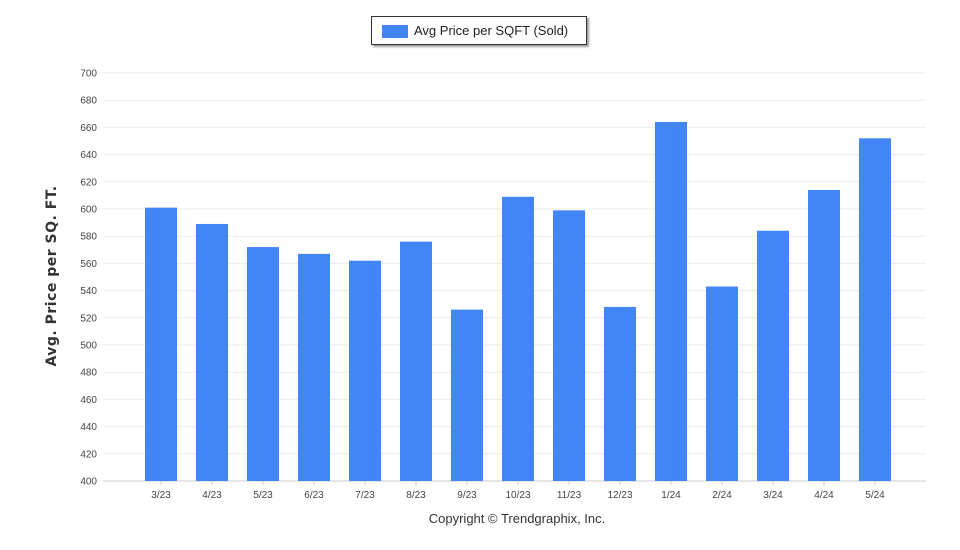 Image resolution: width=960 pixels, height=550 pixels. What do you see at coordinates (416, 495) in the screenshot?
I see `x-tick-label: 8/23` at bounding box center [416, 495].